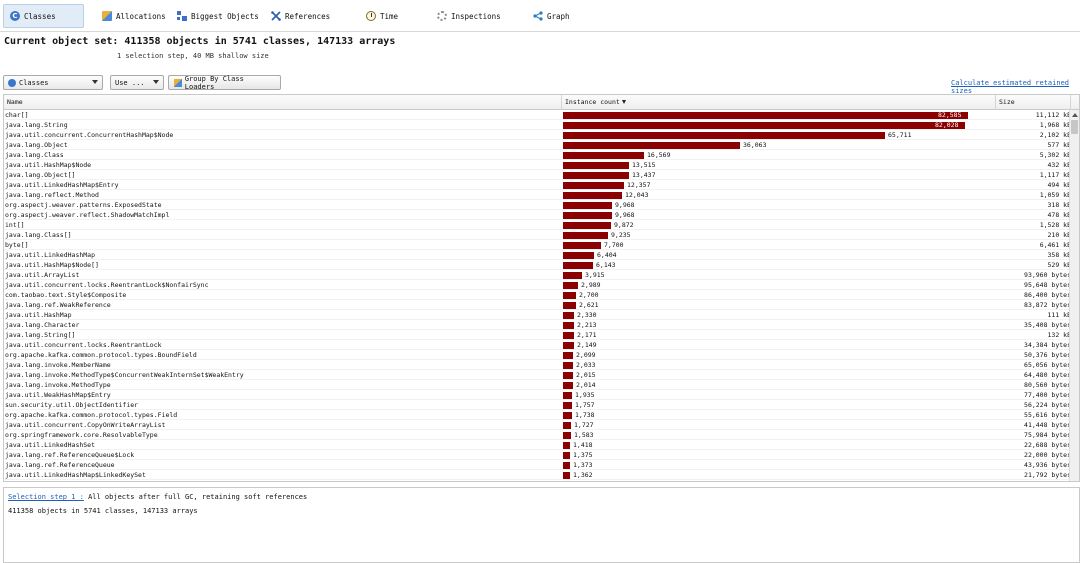 The image size is (1080, 563). I want to click on instance-count-value: 2,014, so click(586, 385).